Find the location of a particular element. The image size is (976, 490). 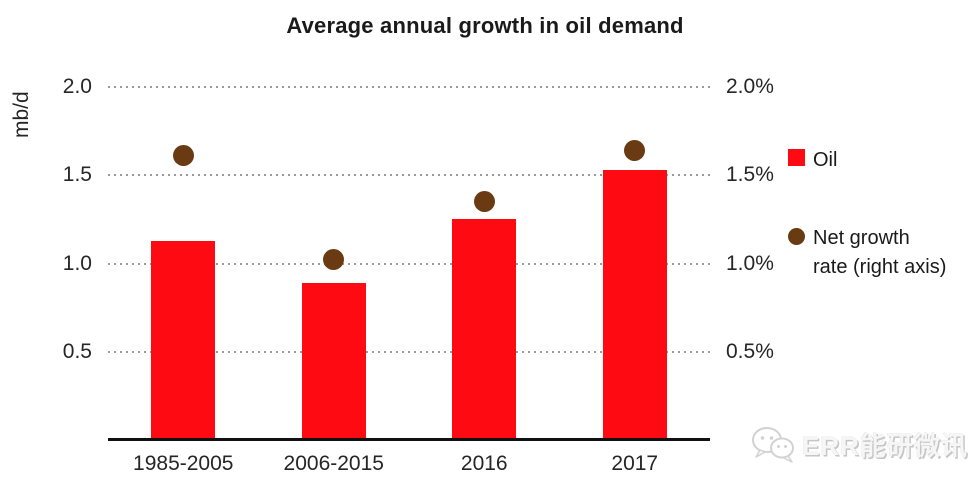

bar-2006-2015 is located at coordinates (333, 361).